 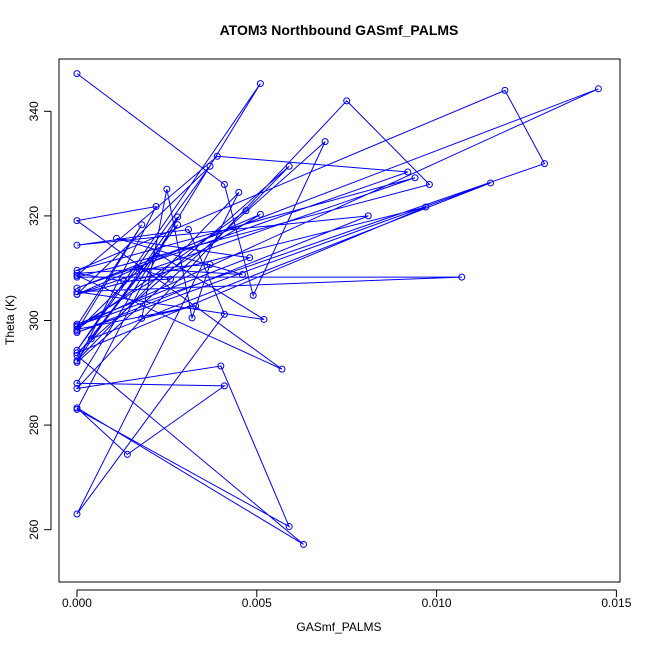 What do you see at coordinates (77, 603) in the screenshot?
I see `x-tick-label: 0.000` at bounding box center [77, 603].